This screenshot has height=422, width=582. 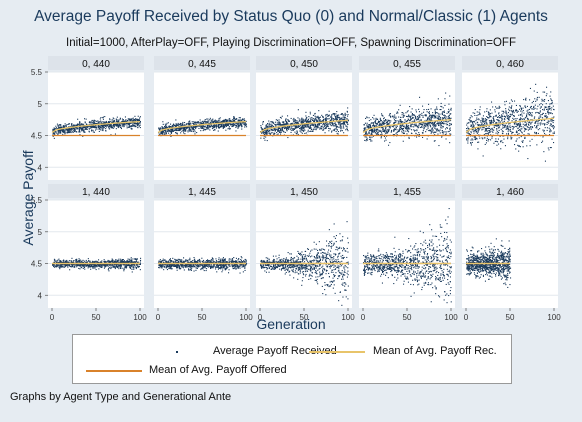 I want to click on panel-header, so click(x=96, y=63).